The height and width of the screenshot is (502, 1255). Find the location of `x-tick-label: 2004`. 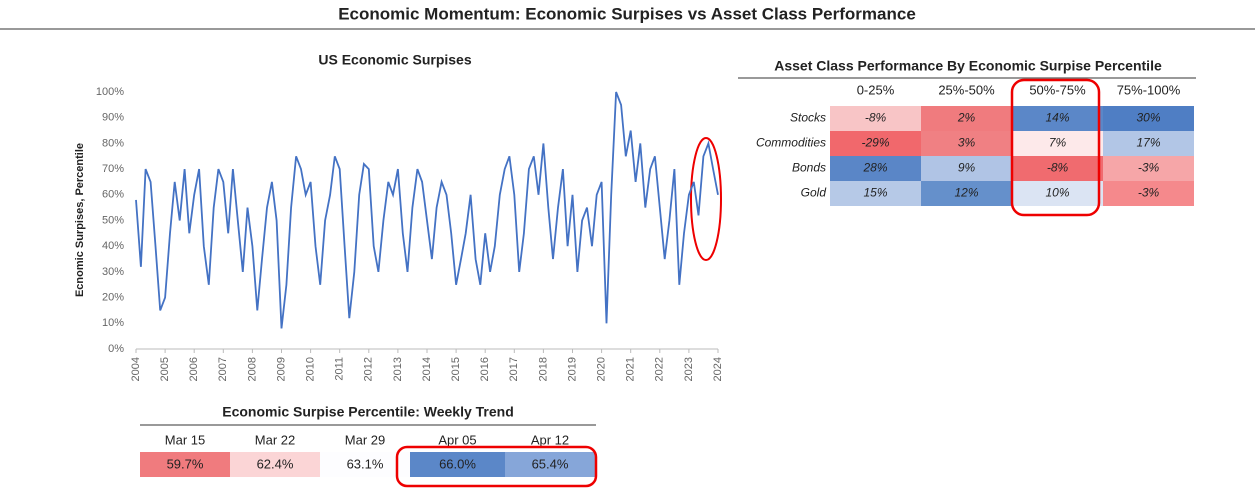

x-tick-label: 2004 is located at coordinates (136, 369).